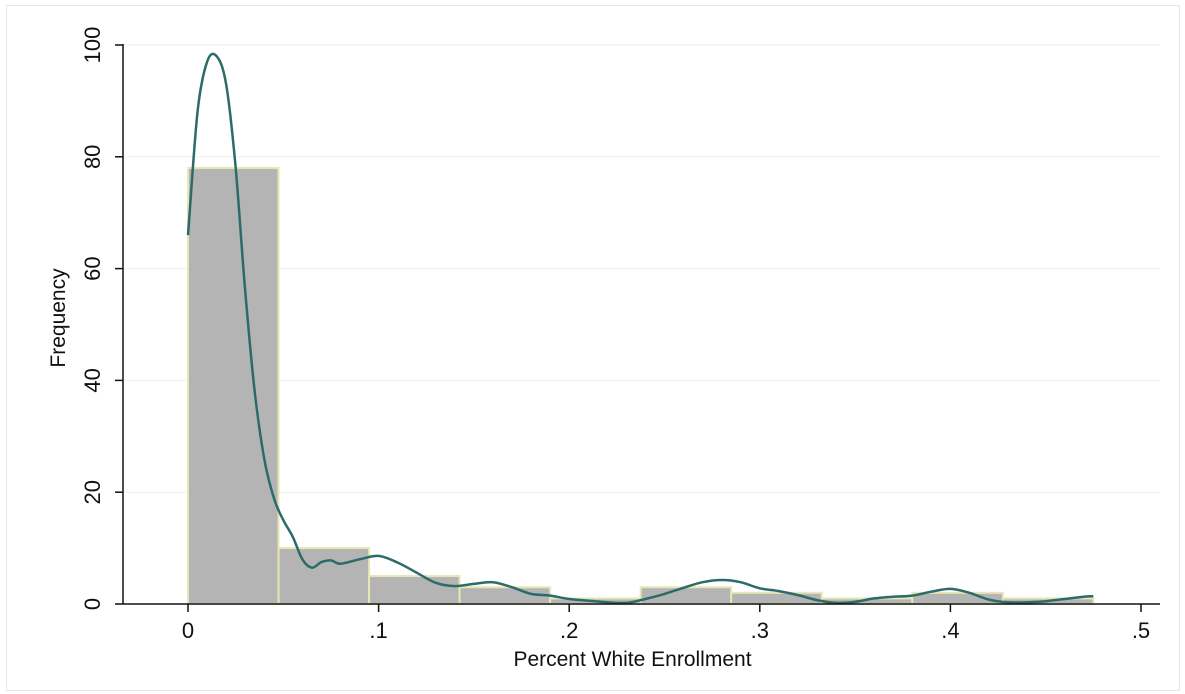  What do you see at coordinates (92, 604) in the screenshot?
I see `y-tick-label-0: 0` at bounding box center [92, 604].